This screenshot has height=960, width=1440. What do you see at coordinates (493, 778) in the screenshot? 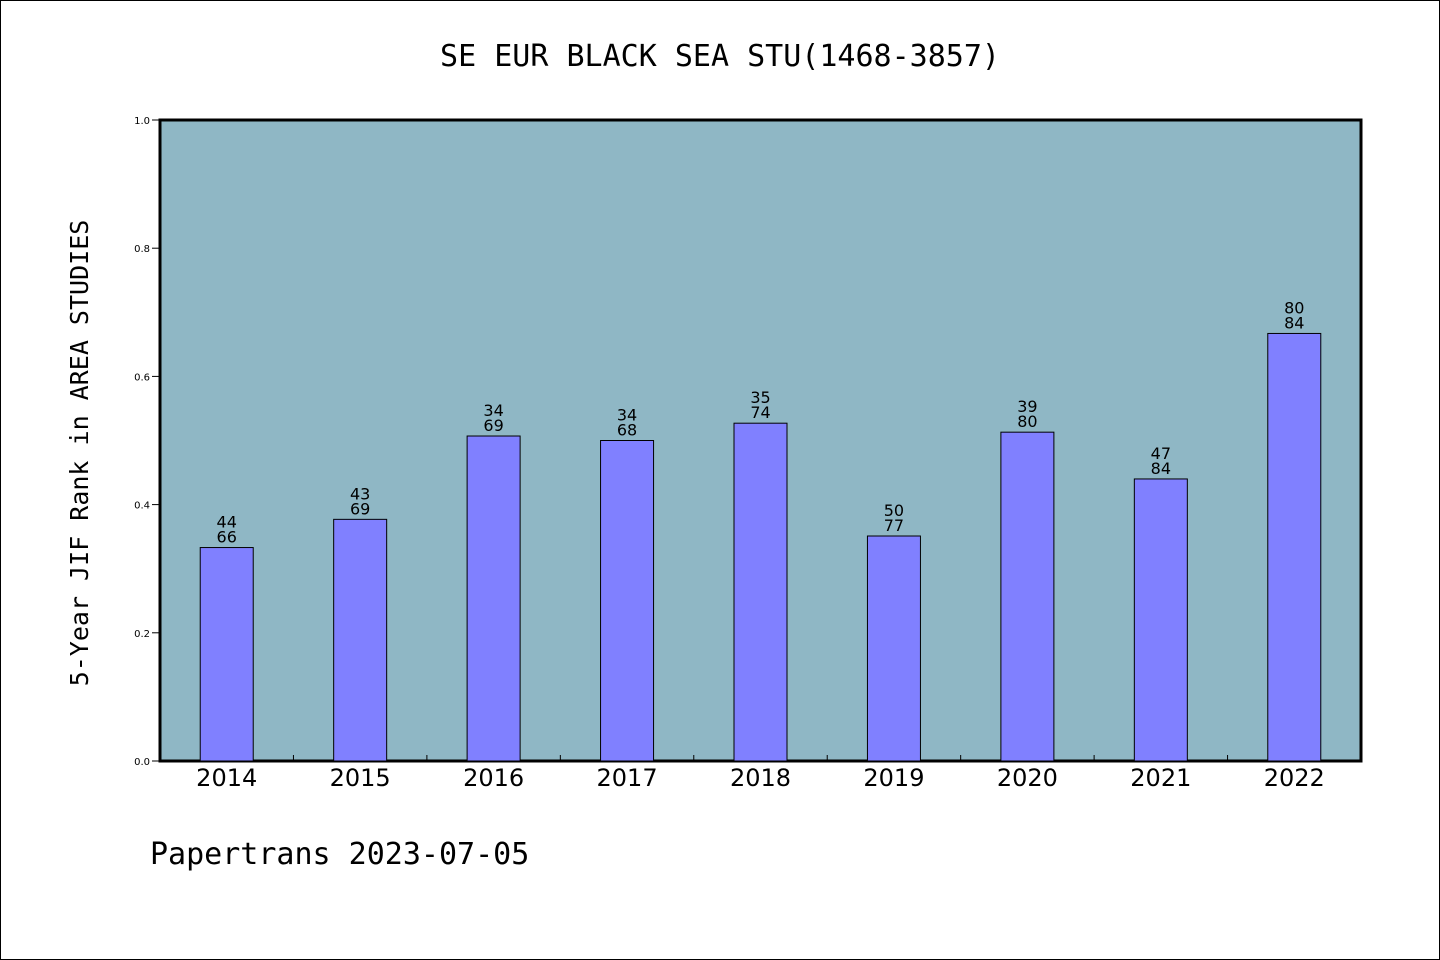
I see `x-tick-label: 2016` at bounding box center [493, 778].